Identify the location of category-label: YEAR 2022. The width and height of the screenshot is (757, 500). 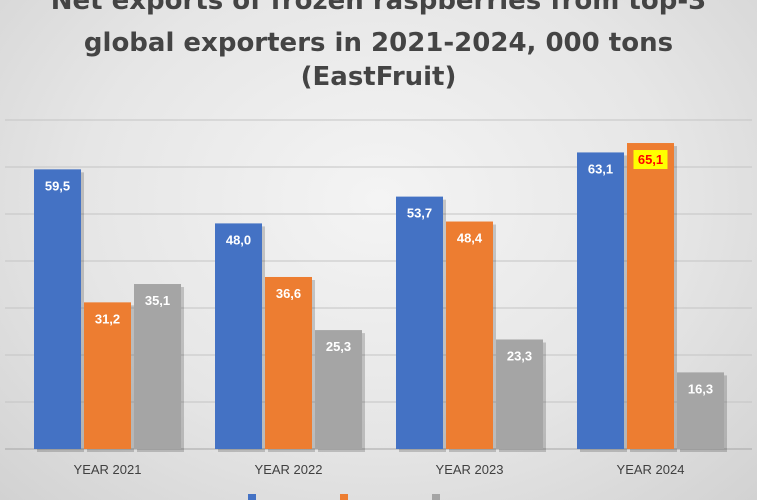
(289, 469).